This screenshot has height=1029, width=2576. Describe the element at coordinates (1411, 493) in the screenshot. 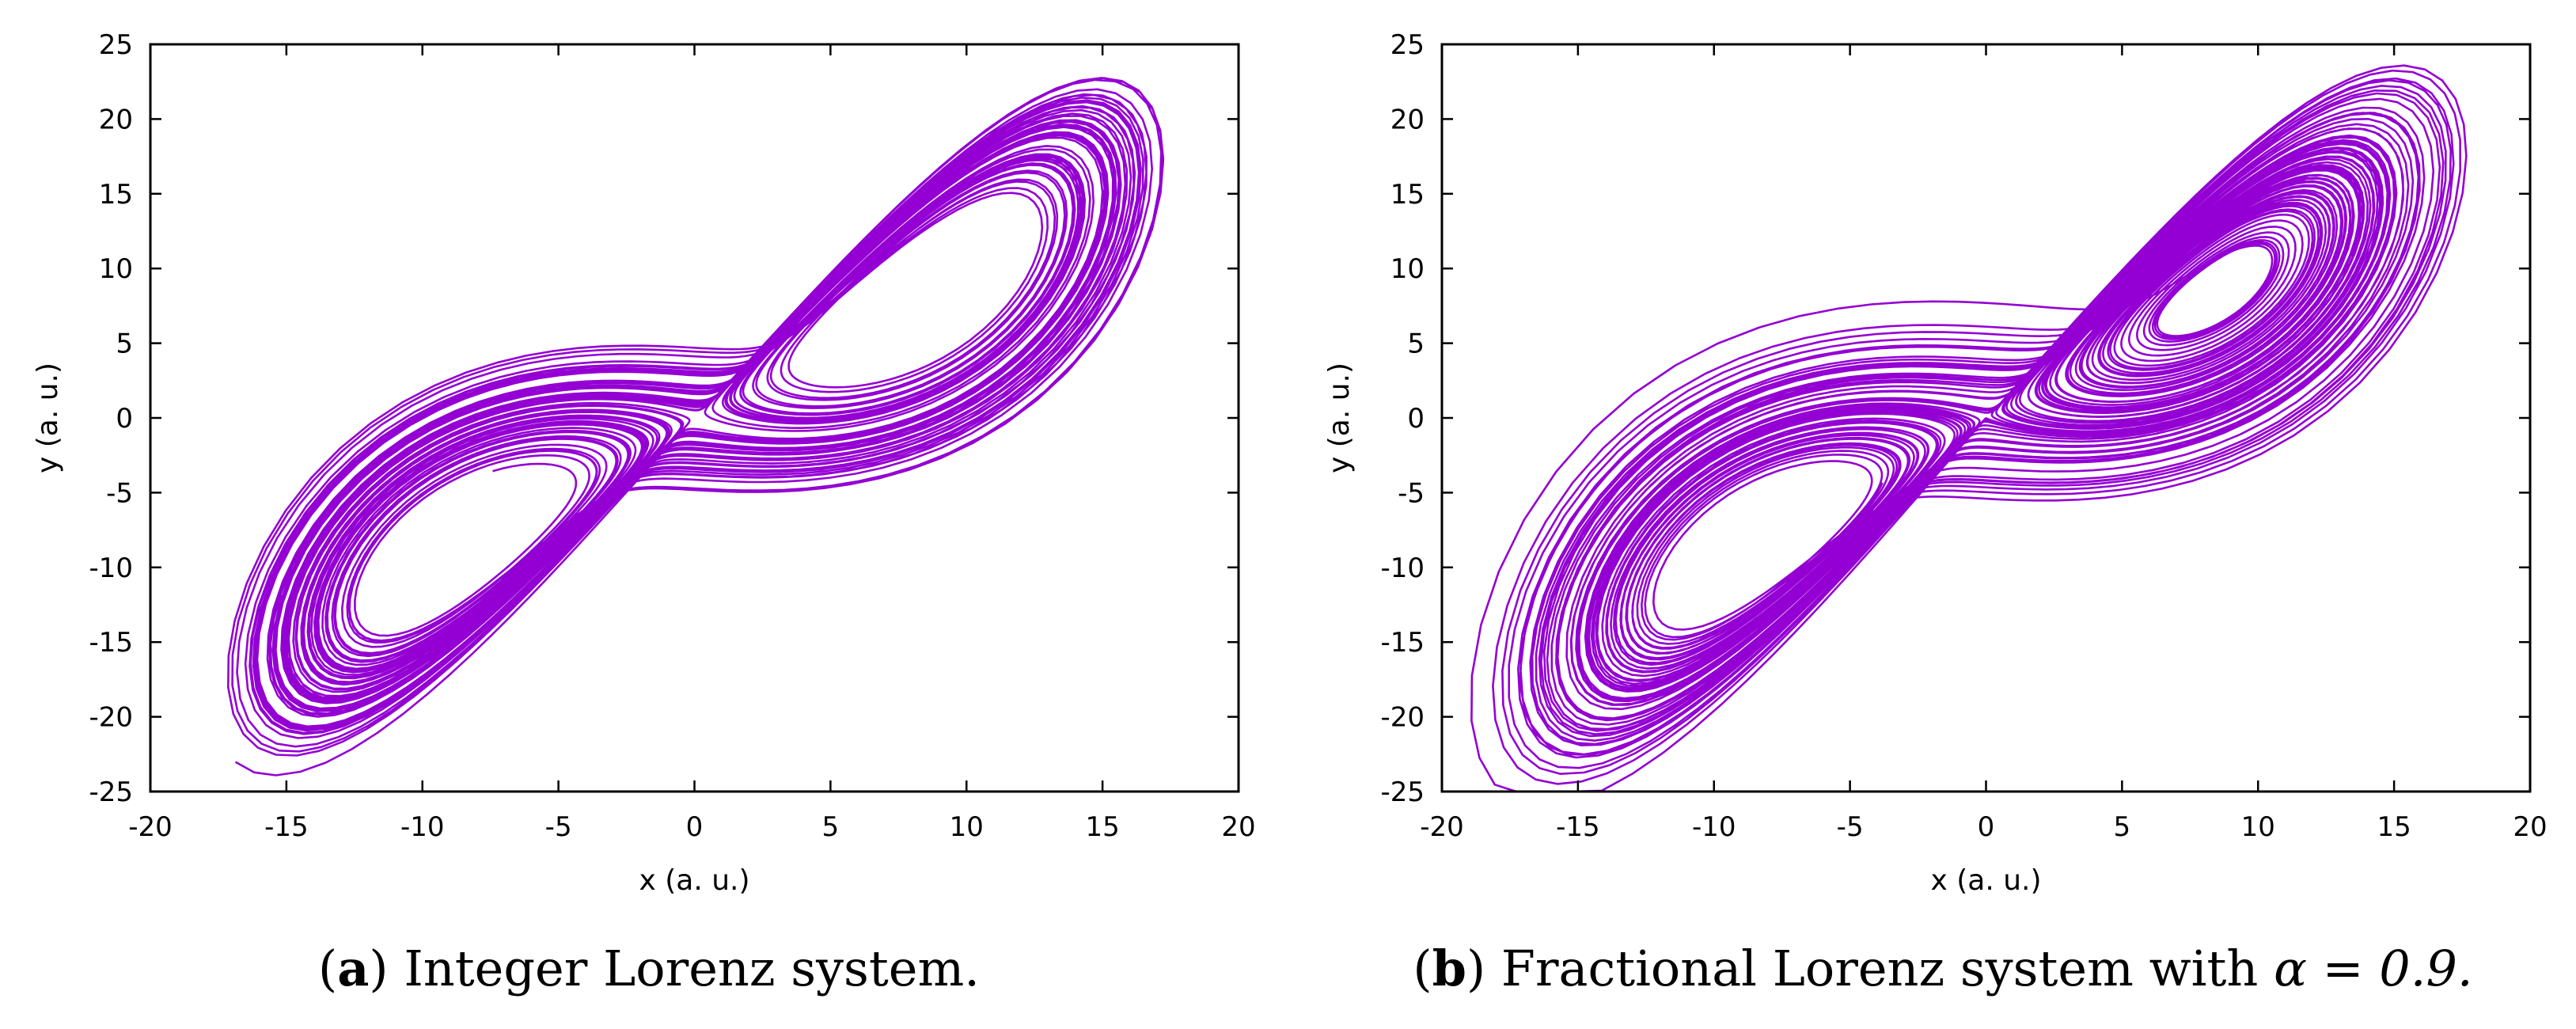

I see `panel-b-y-tick-label: -5` at that location.